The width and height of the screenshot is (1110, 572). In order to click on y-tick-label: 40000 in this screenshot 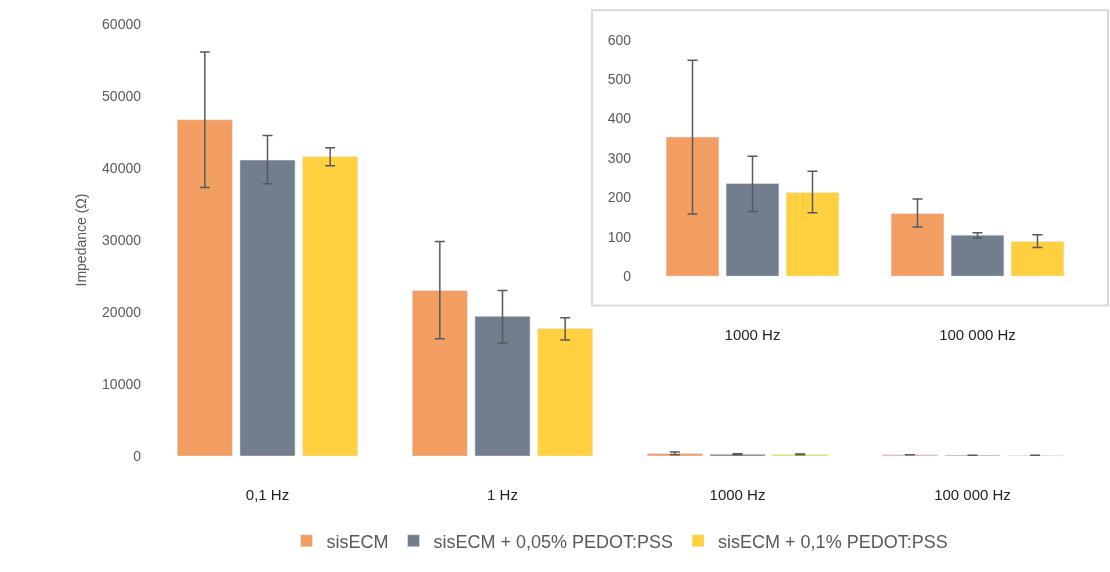, I will do `click(122, 167)`.